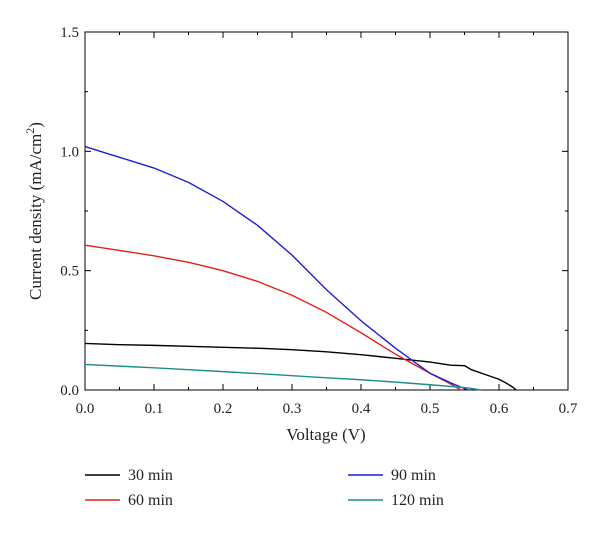 Image resolution: width=600 pixels, height=536 pixels. What do you see at coordinates (264, 488) in the screenshot?
I see `legend: 30 min 60 min 90 min 120 min` at bounding box center [264, 488].